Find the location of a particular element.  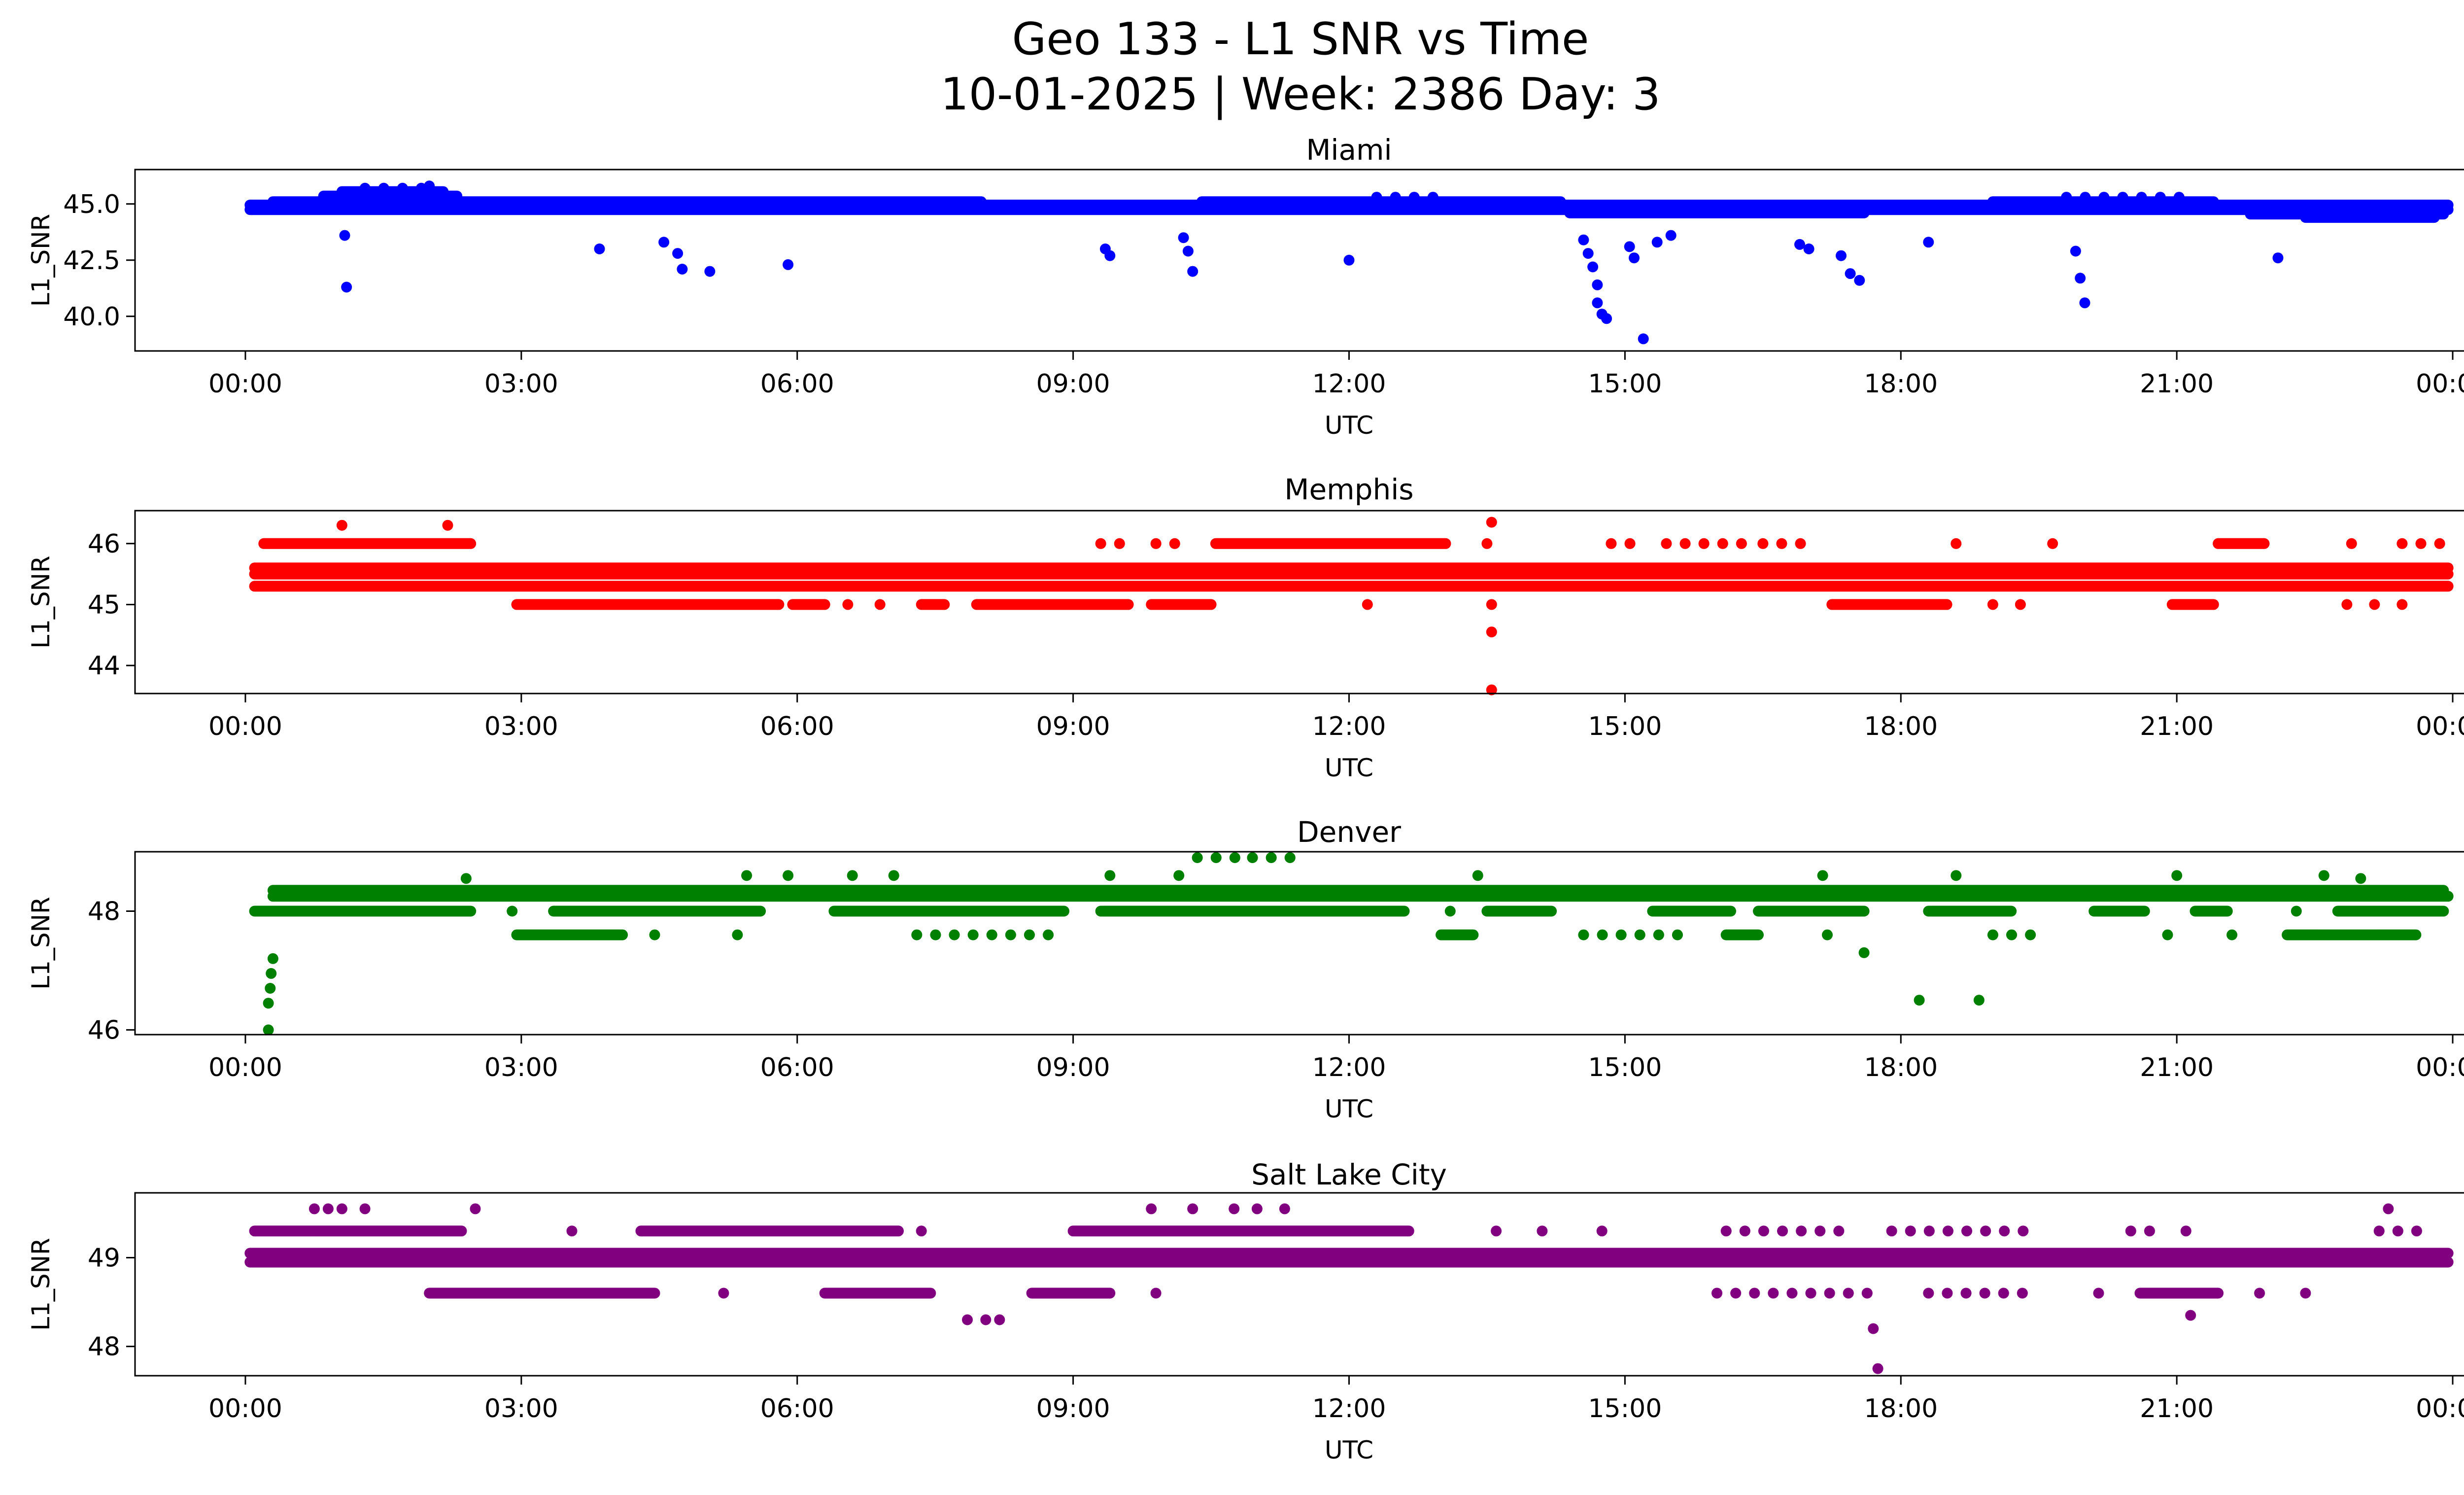

y-tick-label: 40.0 is located at coordinates (91, 317).